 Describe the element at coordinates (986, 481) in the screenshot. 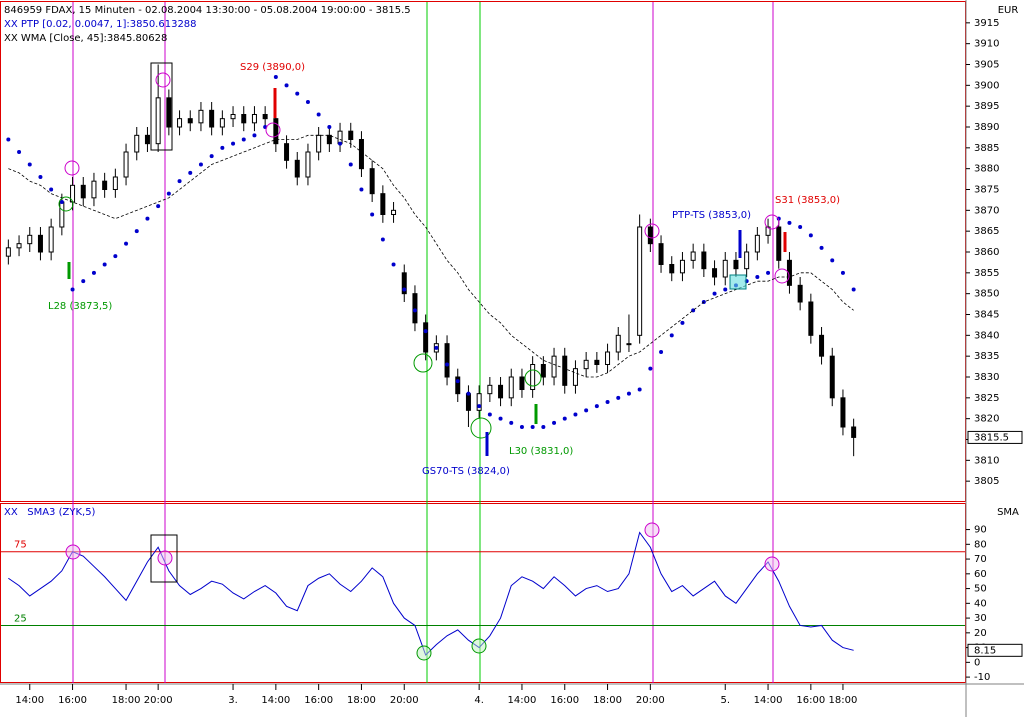

I see `y-tick-label: 3805` at that location.